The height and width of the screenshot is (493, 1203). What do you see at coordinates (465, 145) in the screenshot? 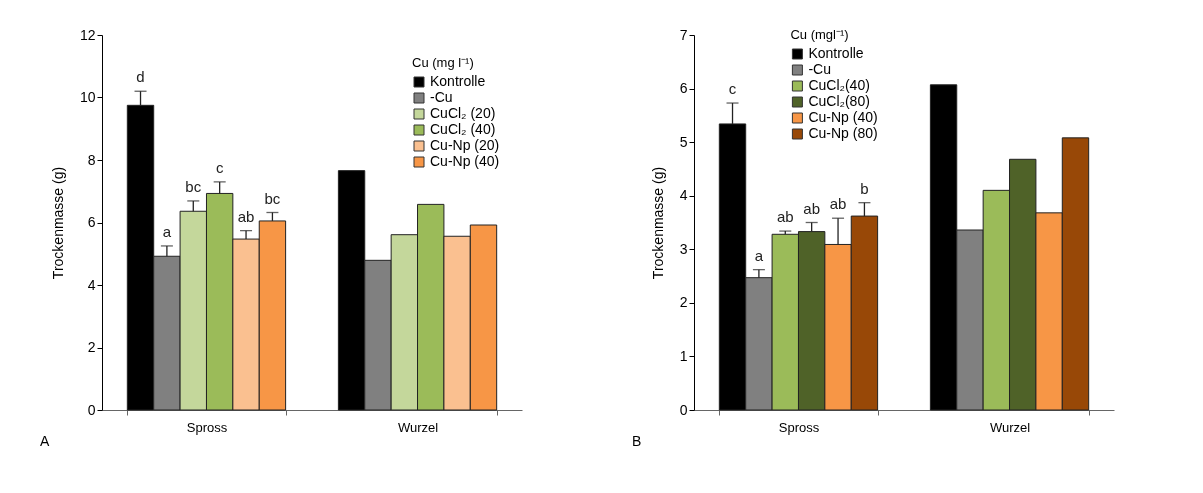
I see `legend-label: Cu-Np (20)` at bounding box center [465, 145].